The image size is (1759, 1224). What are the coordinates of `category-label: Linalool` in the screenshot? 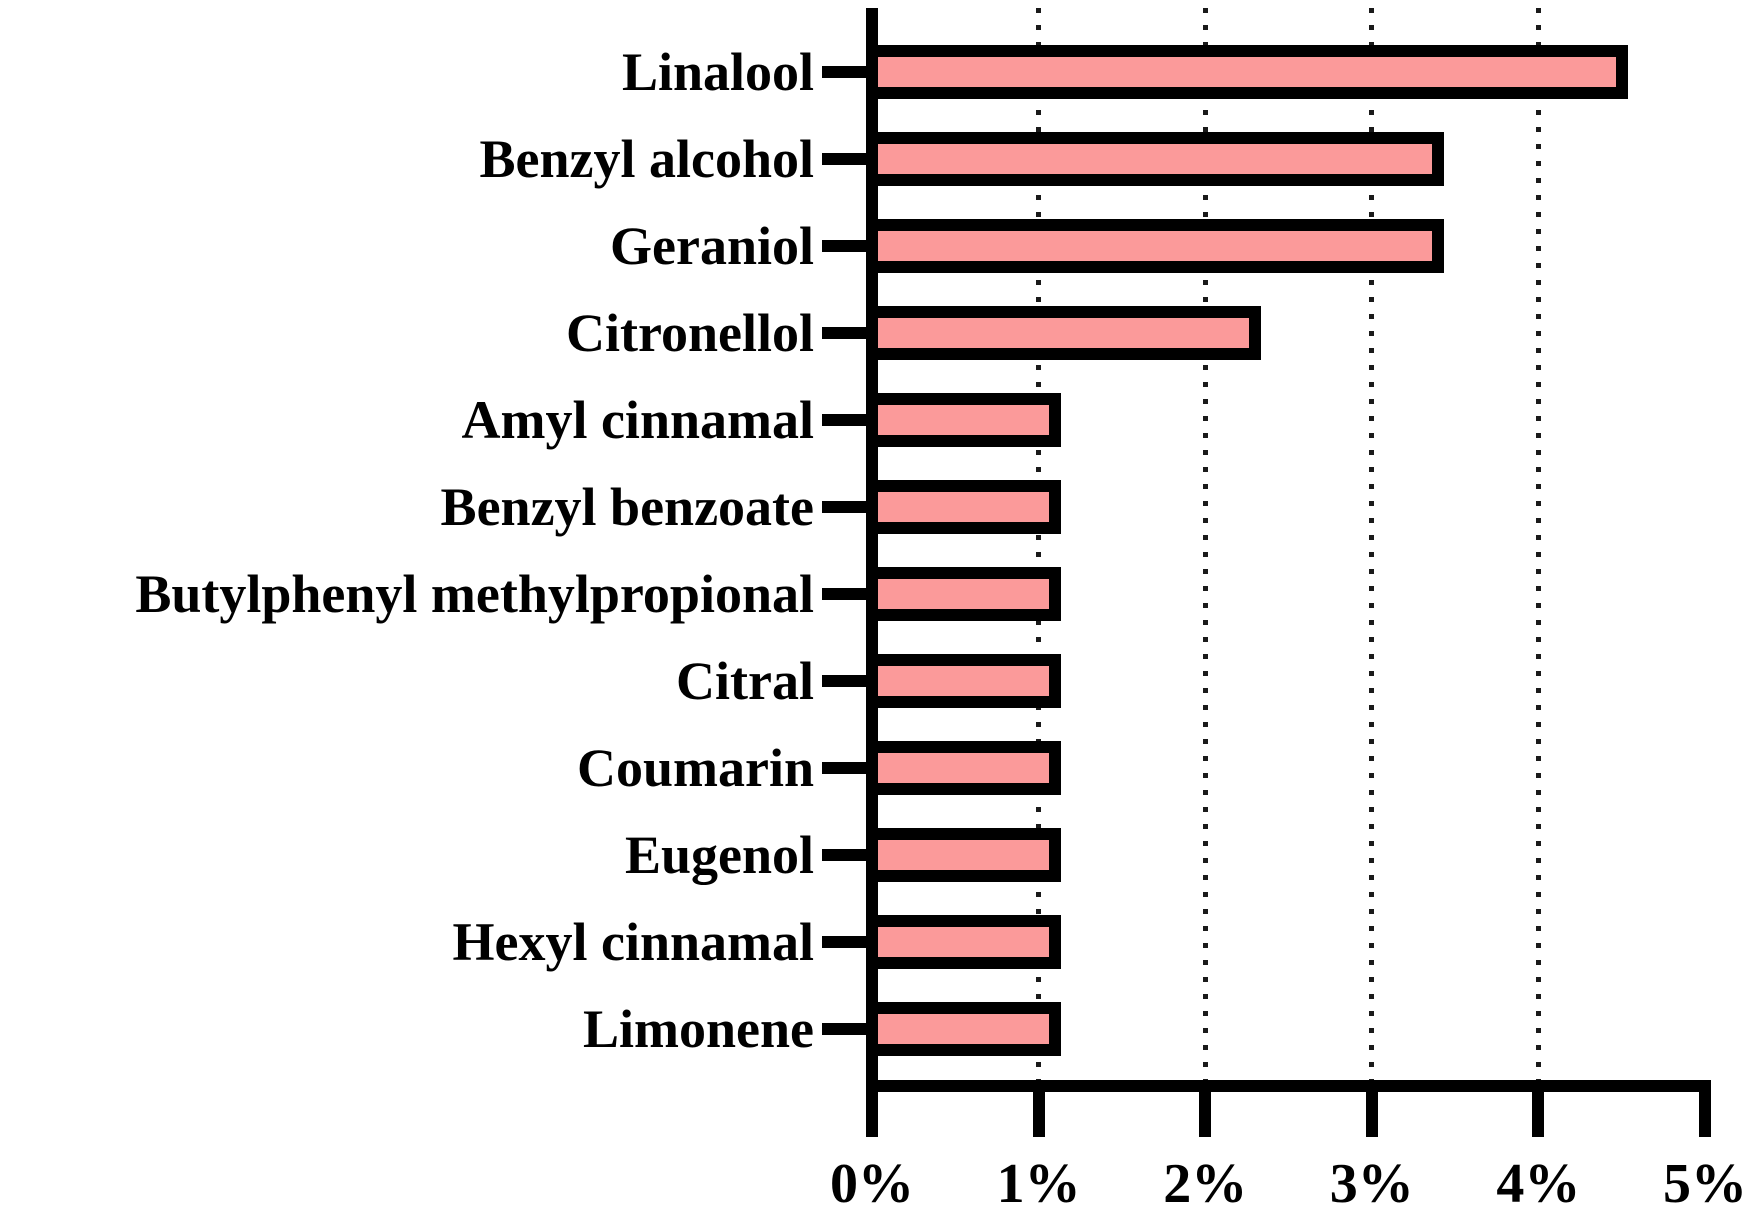 It's located at (717, 72).